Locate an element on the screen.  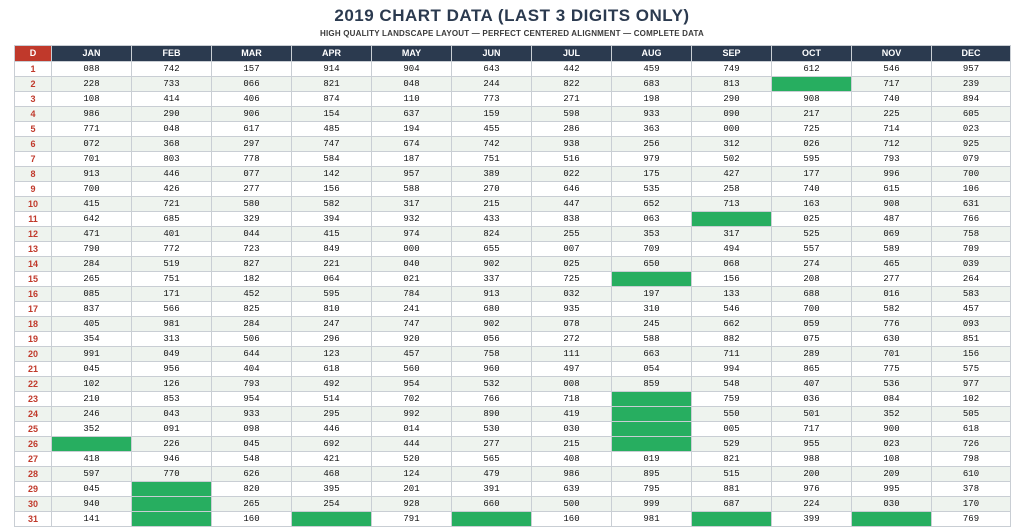
value-cell: 126 is located at coordinates (171, 384).